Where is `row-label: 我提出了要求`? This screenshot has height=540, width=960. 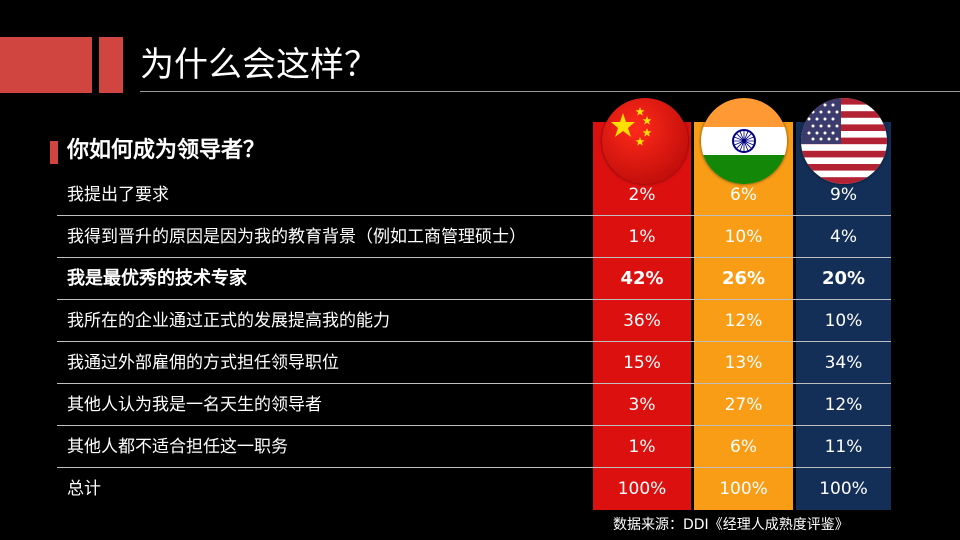 row-label: 我提出了要求 is located at coordinates (118, 195).